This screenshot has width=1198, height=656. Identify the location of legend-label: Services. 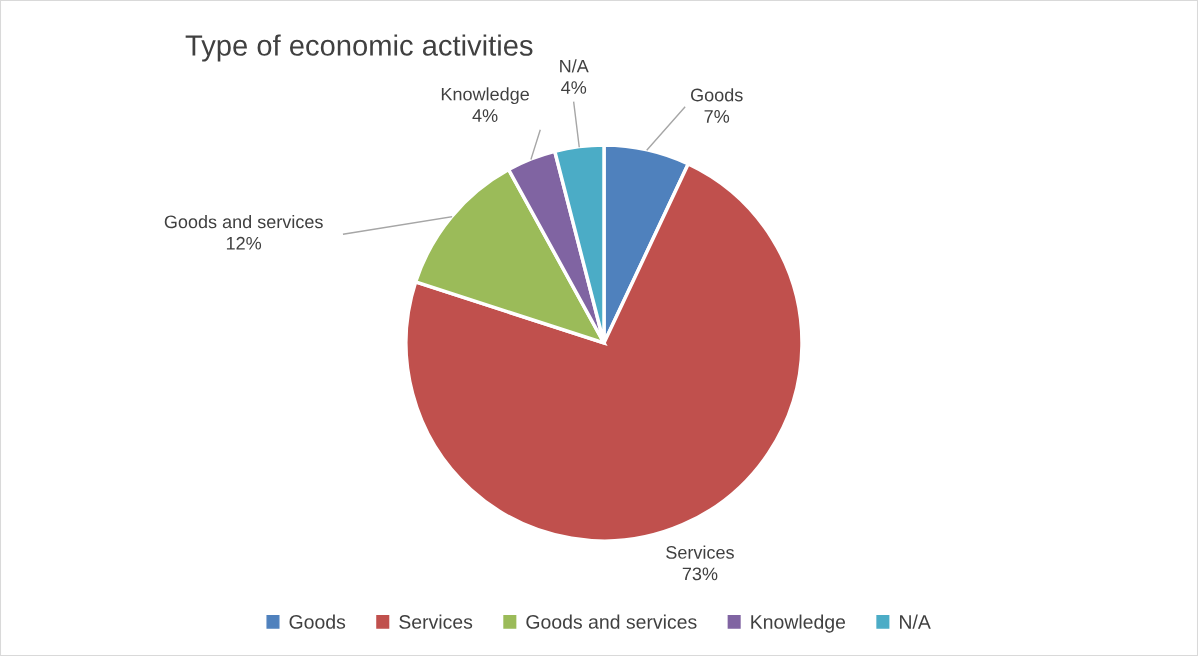
(436, 621).